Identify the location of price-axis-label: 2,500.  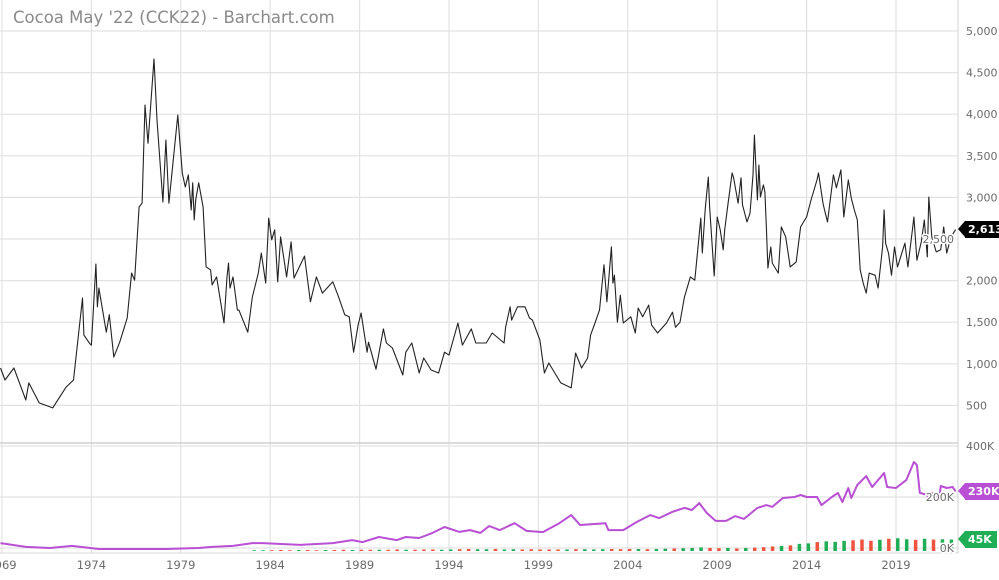
(939, 239).